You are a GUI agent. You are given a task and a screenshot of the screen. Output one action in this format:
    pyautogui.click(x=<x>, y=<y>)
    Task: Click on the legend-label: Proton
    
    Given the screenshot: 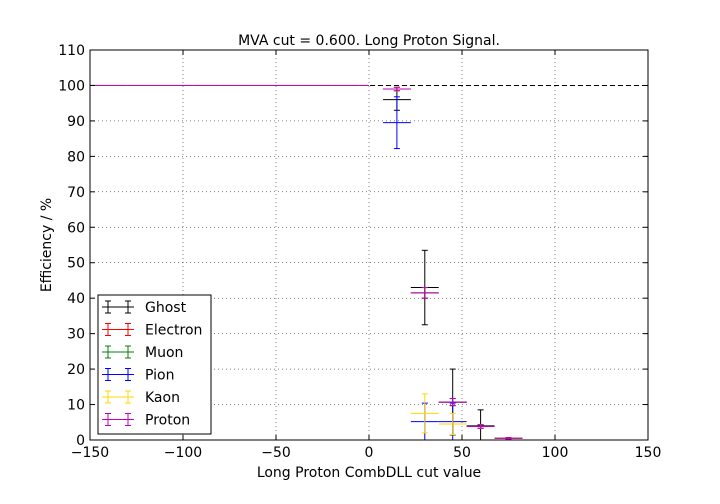 What is the action you would take?
    pyautogui.click(x=167, y=421)
    